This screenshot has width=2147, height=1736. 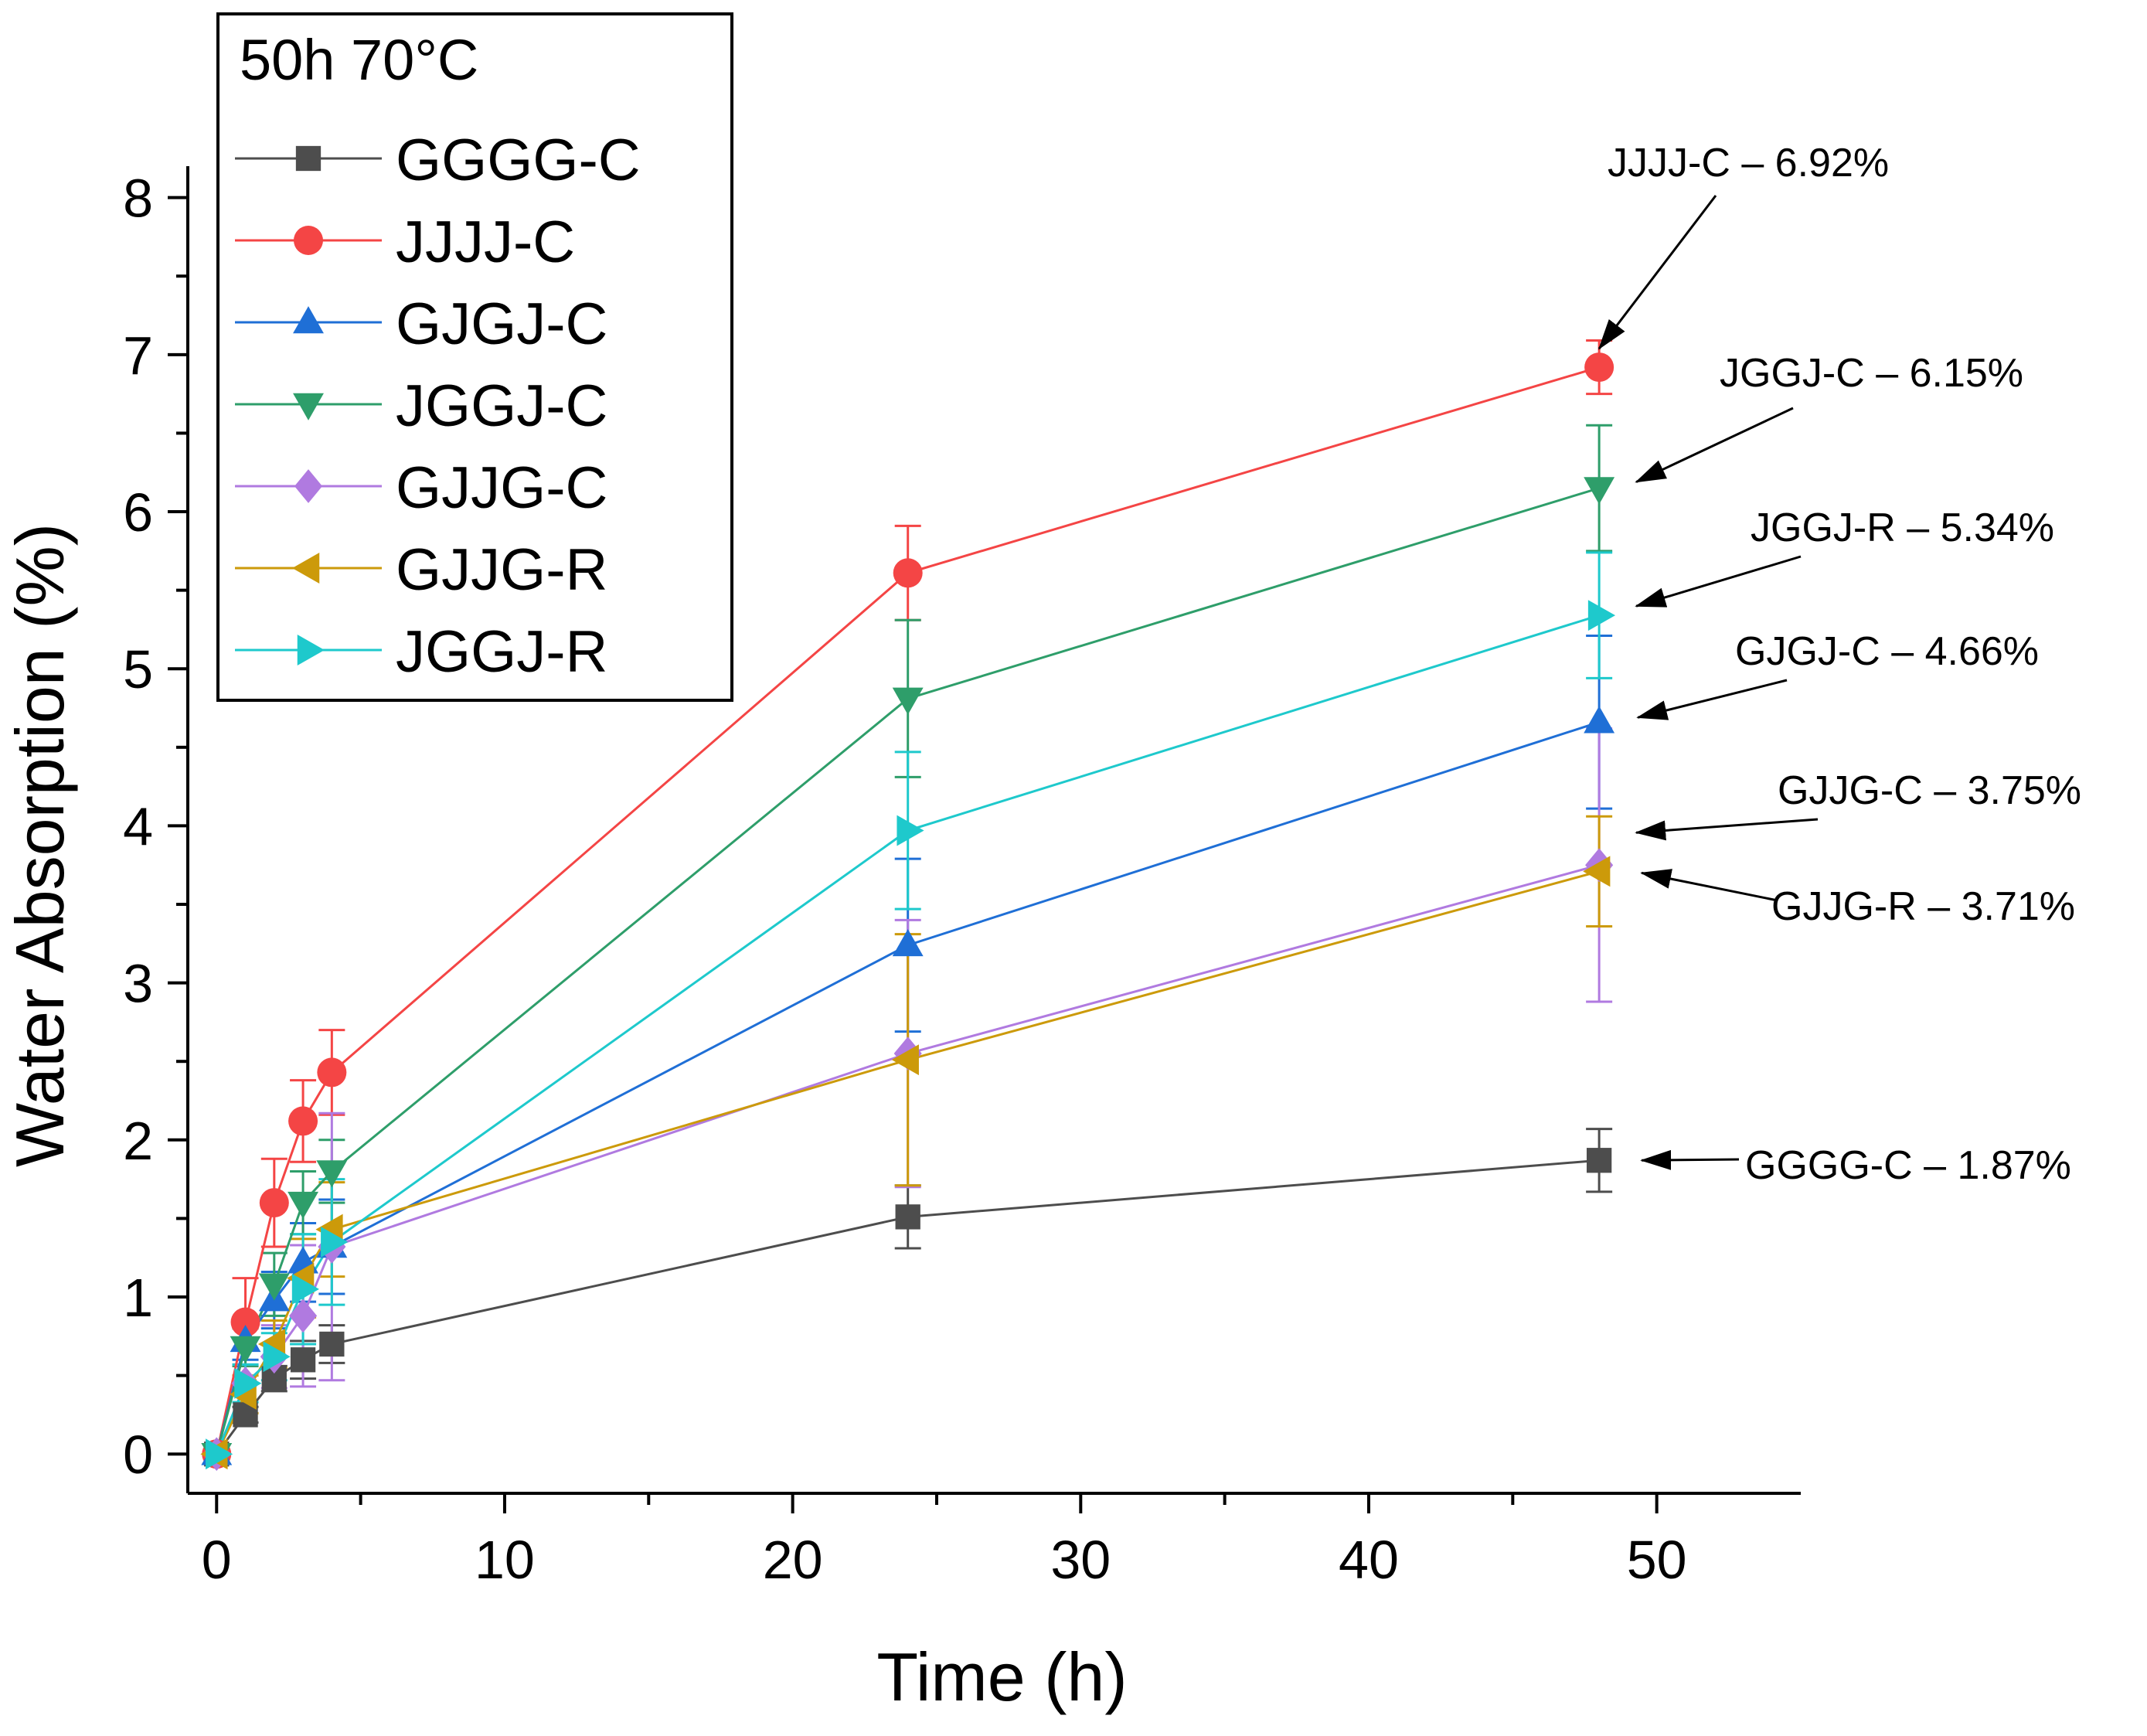 What do you see at coordinates (40, 845) in the screenshot?
I see `y-axis-title: Water Absorption (%)` at bounding box center [40, 845].